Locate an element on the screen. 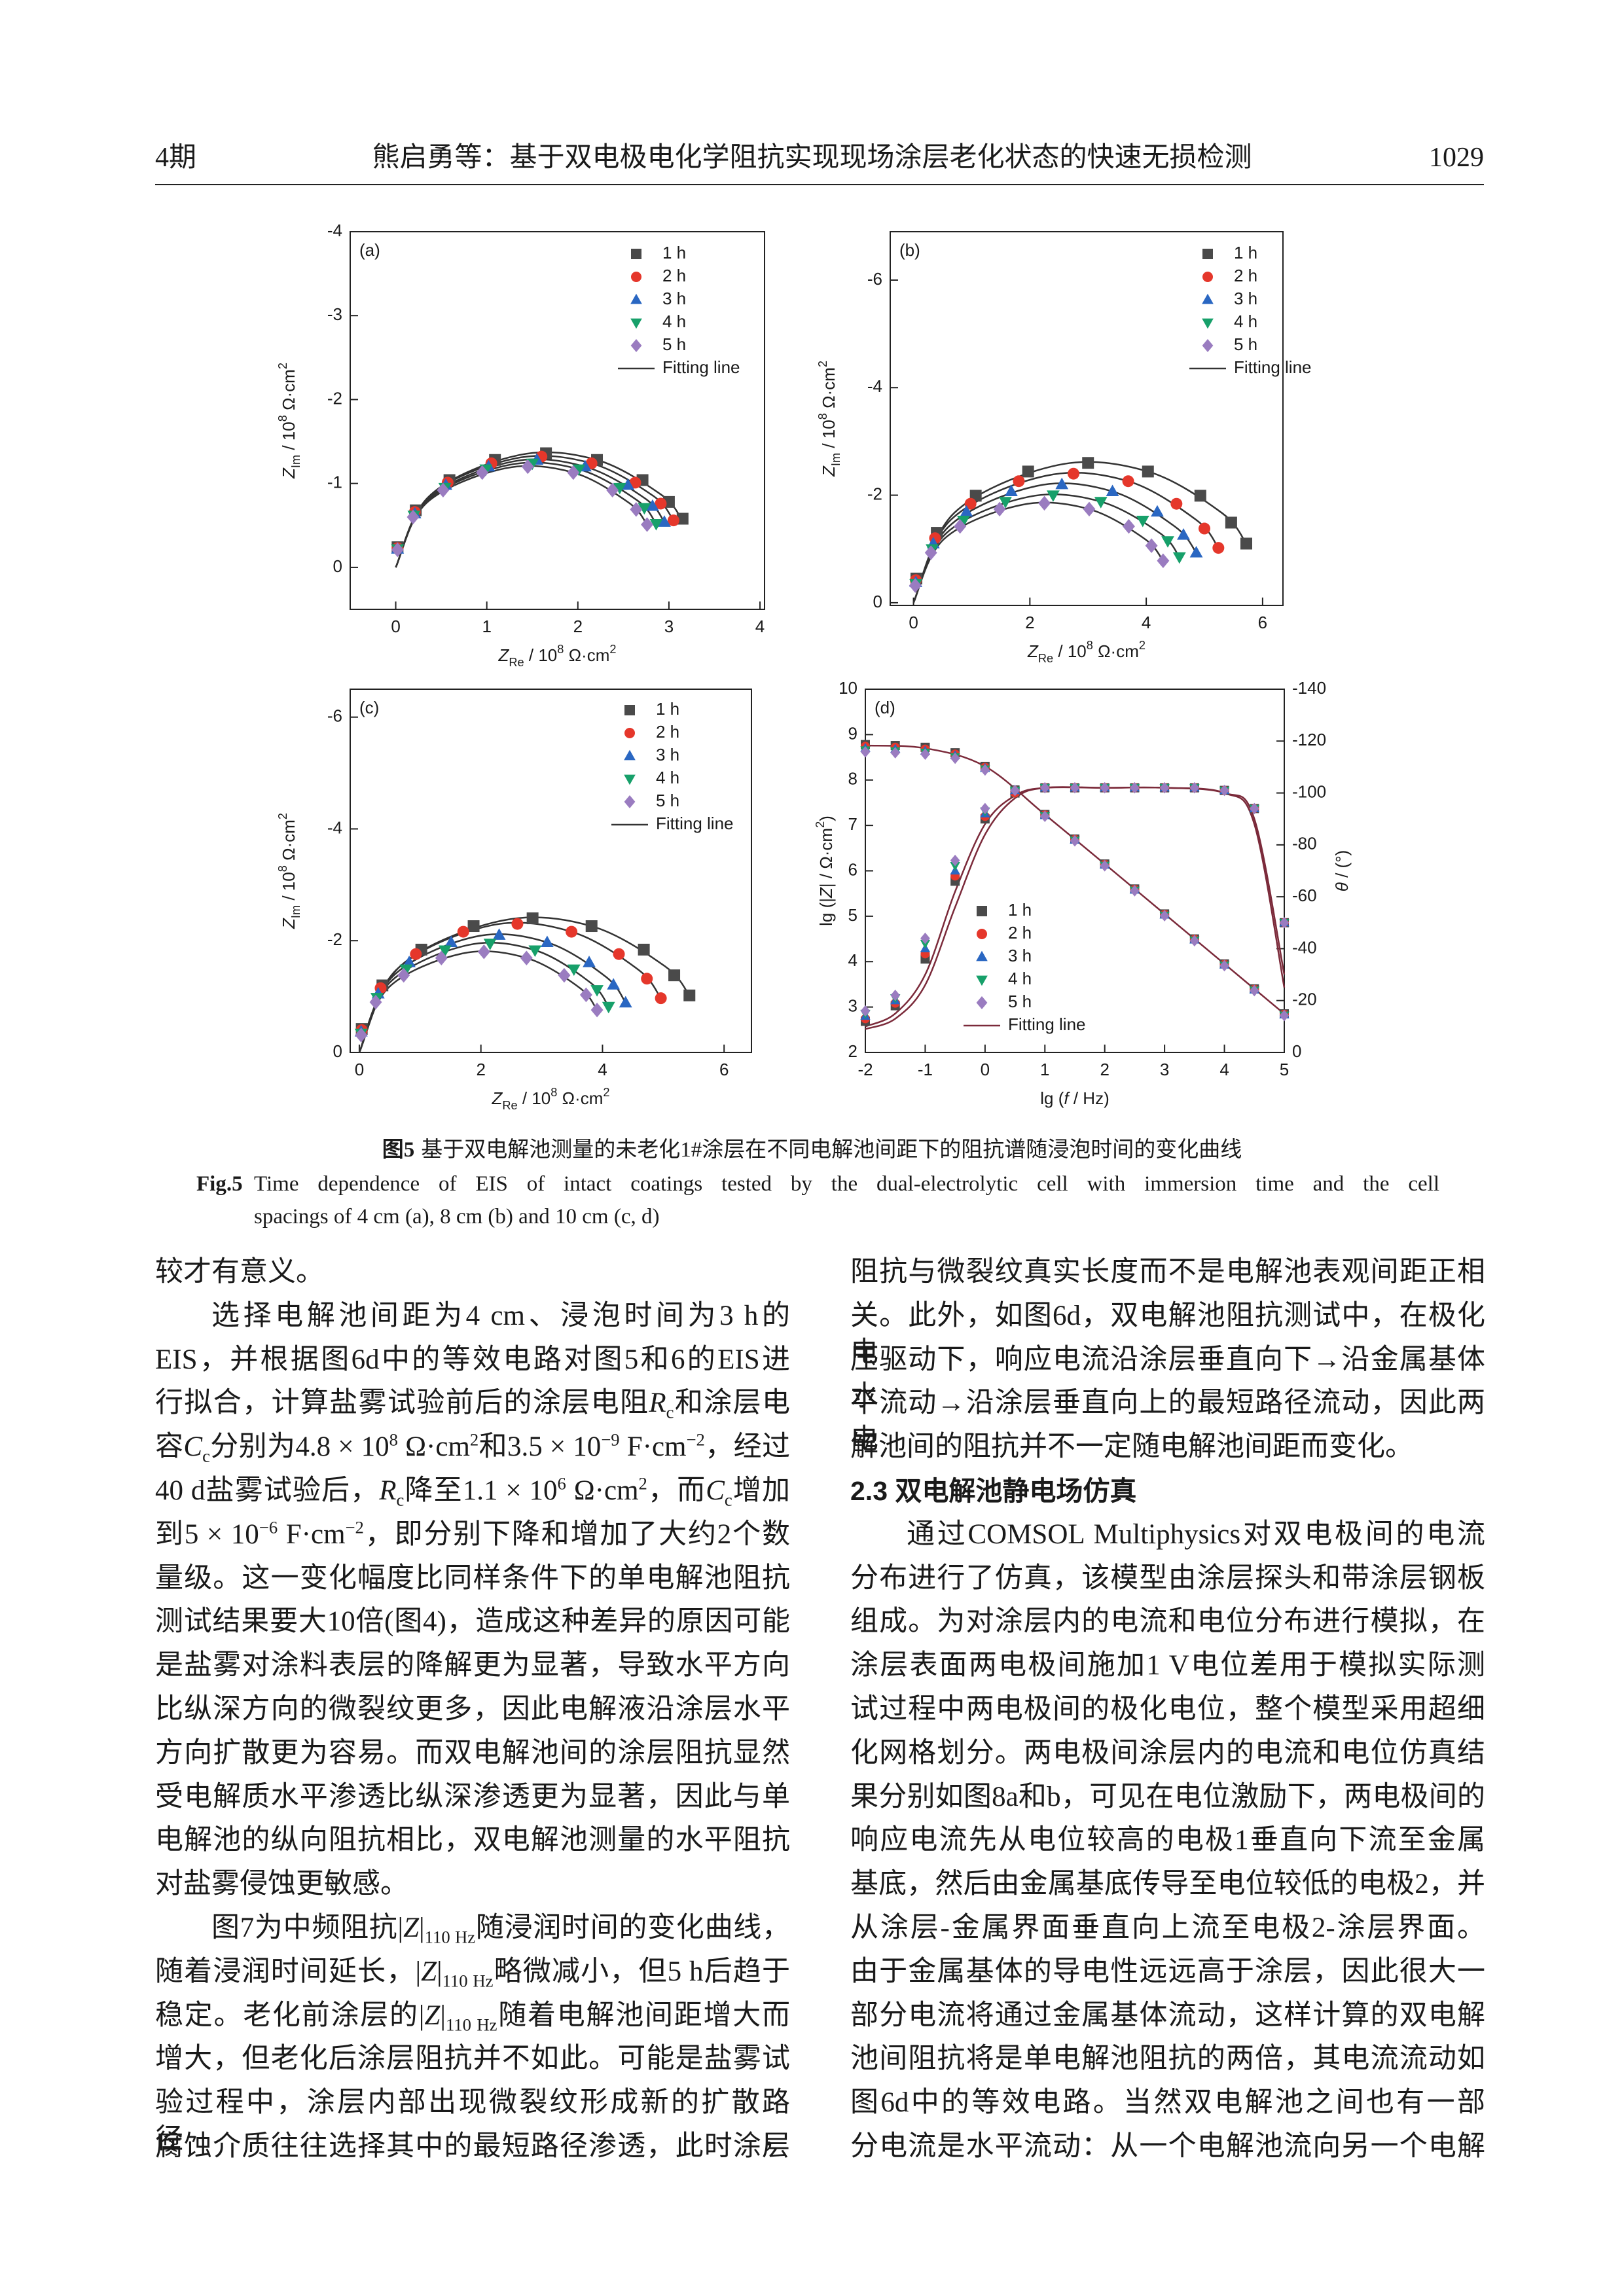 This screenshot has width=1624, height=2296. text-line: 响应电流先从电位较高的电极1垂直向下流至金属 is located at coordinates (1167, 1840).